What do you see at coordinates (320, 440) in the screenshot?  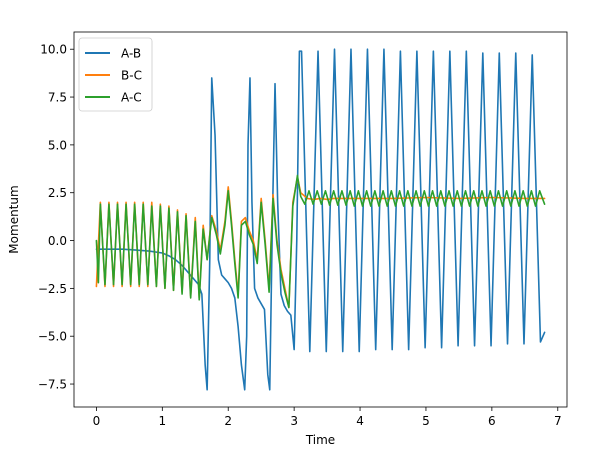 I see `x-axis-label: Time` at bounding box center [320, 440].